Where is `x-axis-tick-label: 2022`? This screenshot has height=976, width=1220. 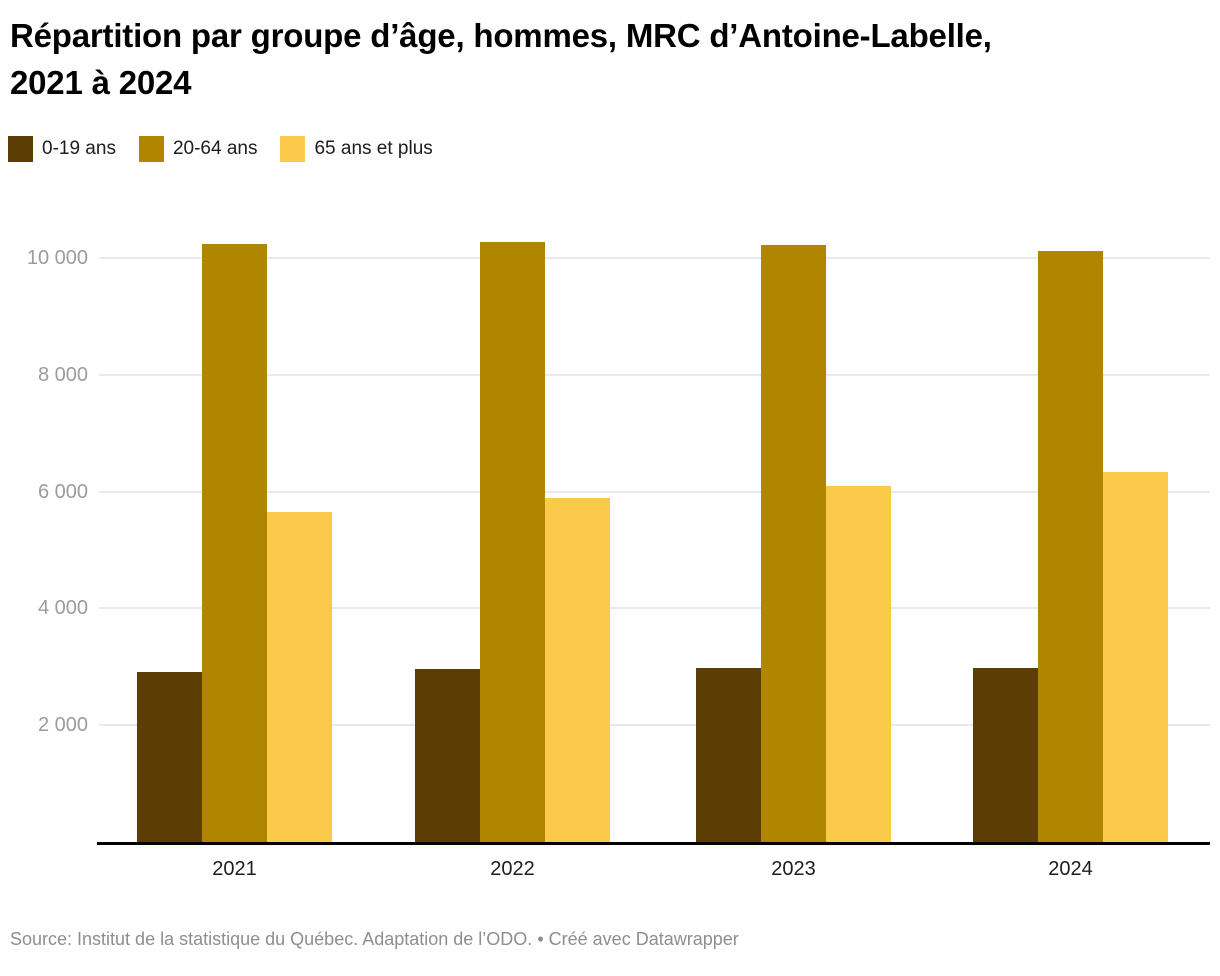
x-axis-tick-label: 2022 is located at coordinates (512, 869).